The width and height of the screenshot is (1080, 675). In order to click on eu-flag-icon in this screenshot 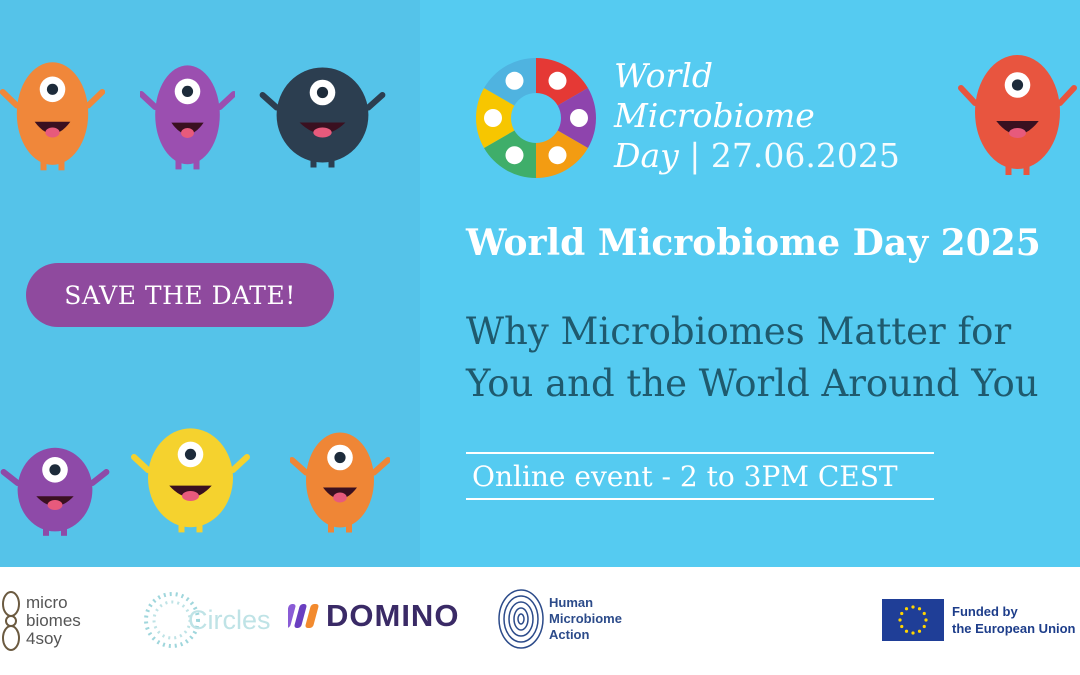, I will do `click(913, 620)`.